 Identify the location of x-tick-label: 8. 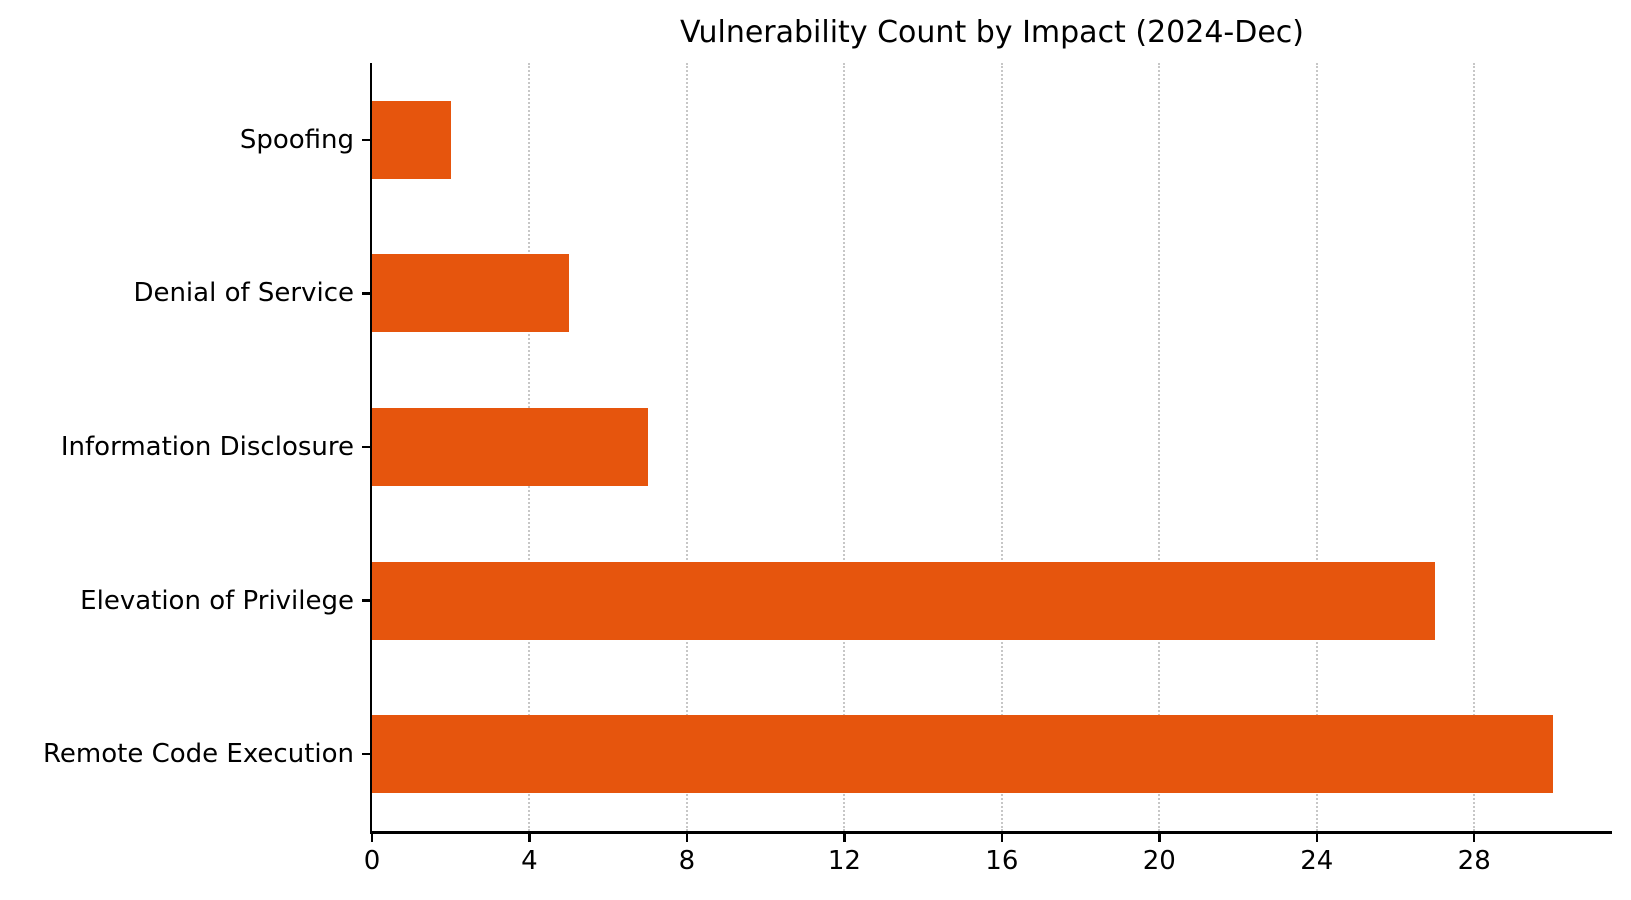
(687, 861).